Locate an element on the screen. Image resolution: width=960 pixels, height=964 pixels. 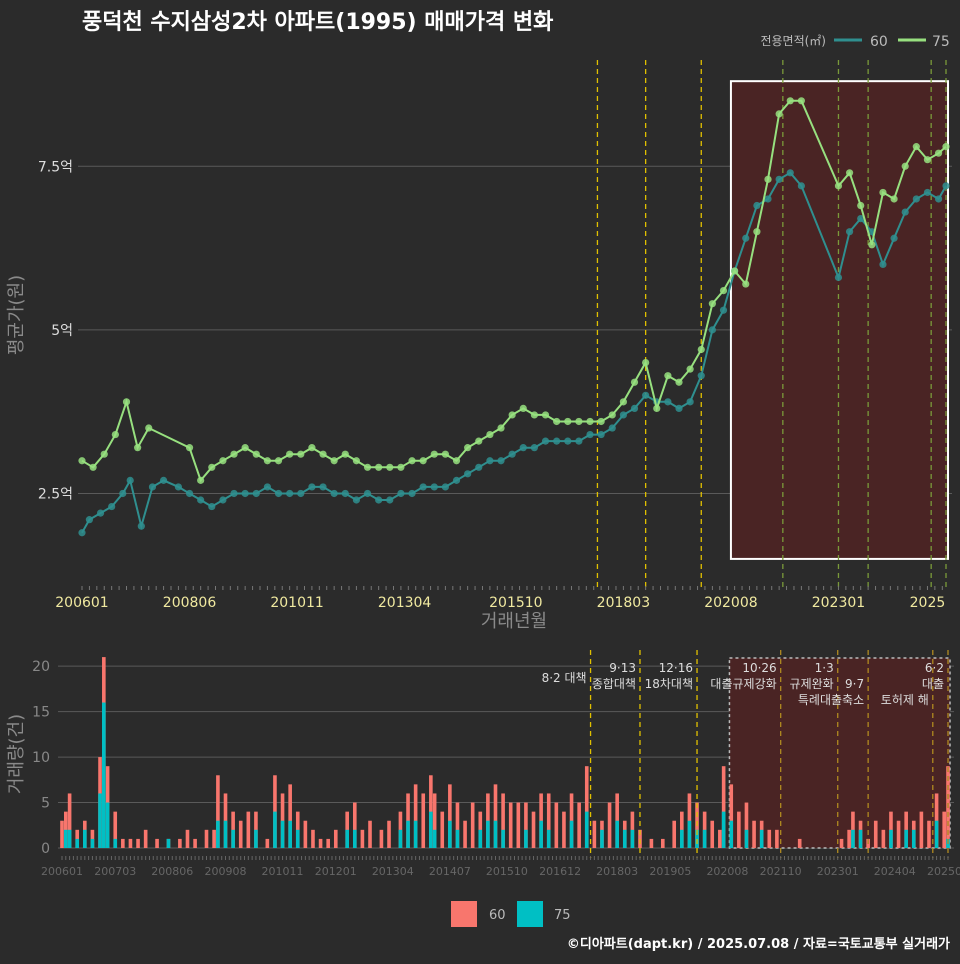
volume-ytick-label: 15 is located at coordinates (41, 713).